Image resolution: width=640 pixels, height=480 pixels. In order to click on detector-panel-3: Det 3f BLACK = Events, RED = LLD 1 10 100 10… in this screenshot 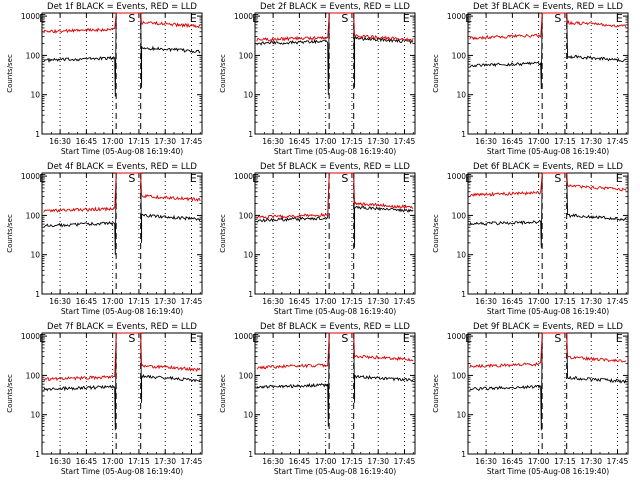, I will do `click(532, 80)`.